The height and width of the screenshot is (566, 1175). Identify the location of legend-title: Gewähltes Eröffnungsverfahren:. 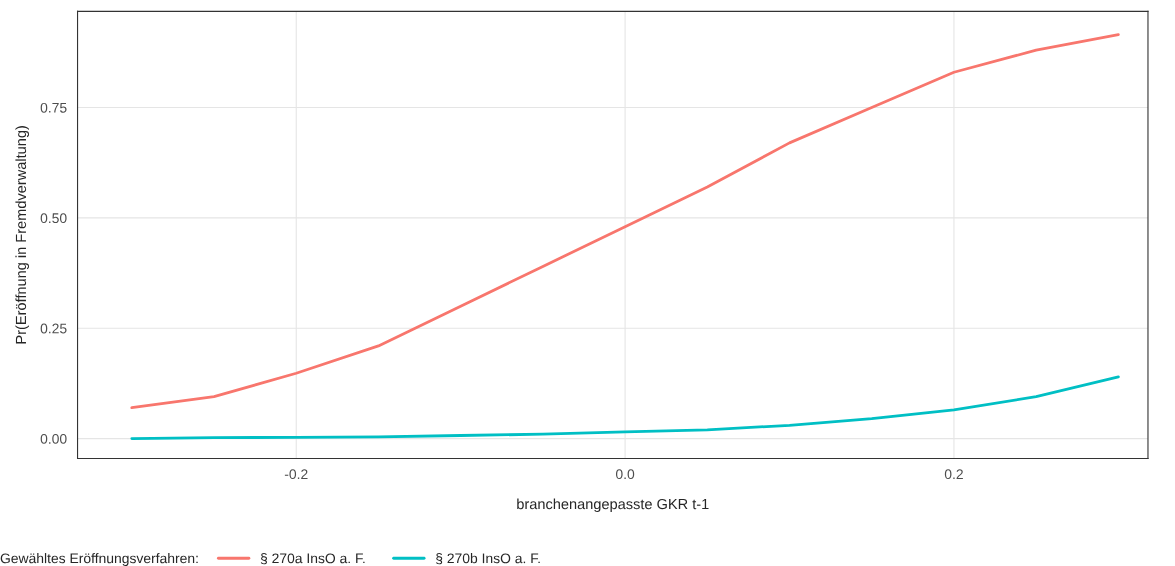
(99, 559).